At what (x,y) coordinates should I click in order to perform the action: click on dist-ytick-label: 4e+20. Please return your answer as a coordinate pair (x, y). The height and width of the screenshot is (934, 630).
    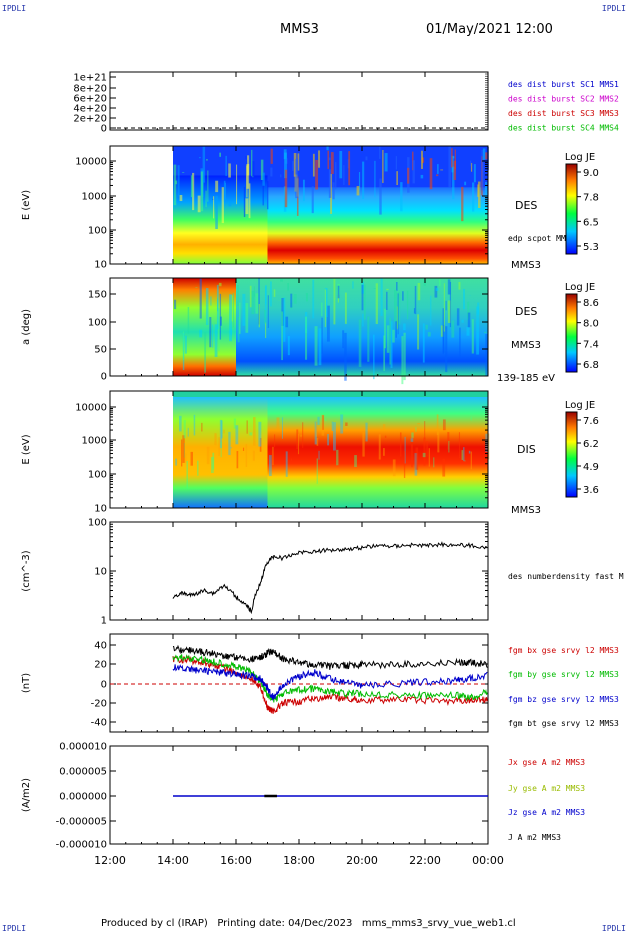
    Looking at the image, I should click on (90, 109).